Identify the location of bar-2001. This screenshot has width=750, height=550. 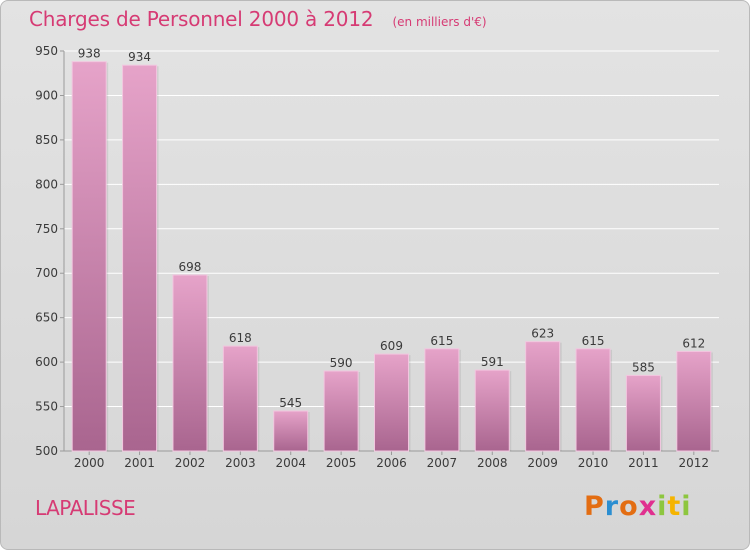
(140, 258).